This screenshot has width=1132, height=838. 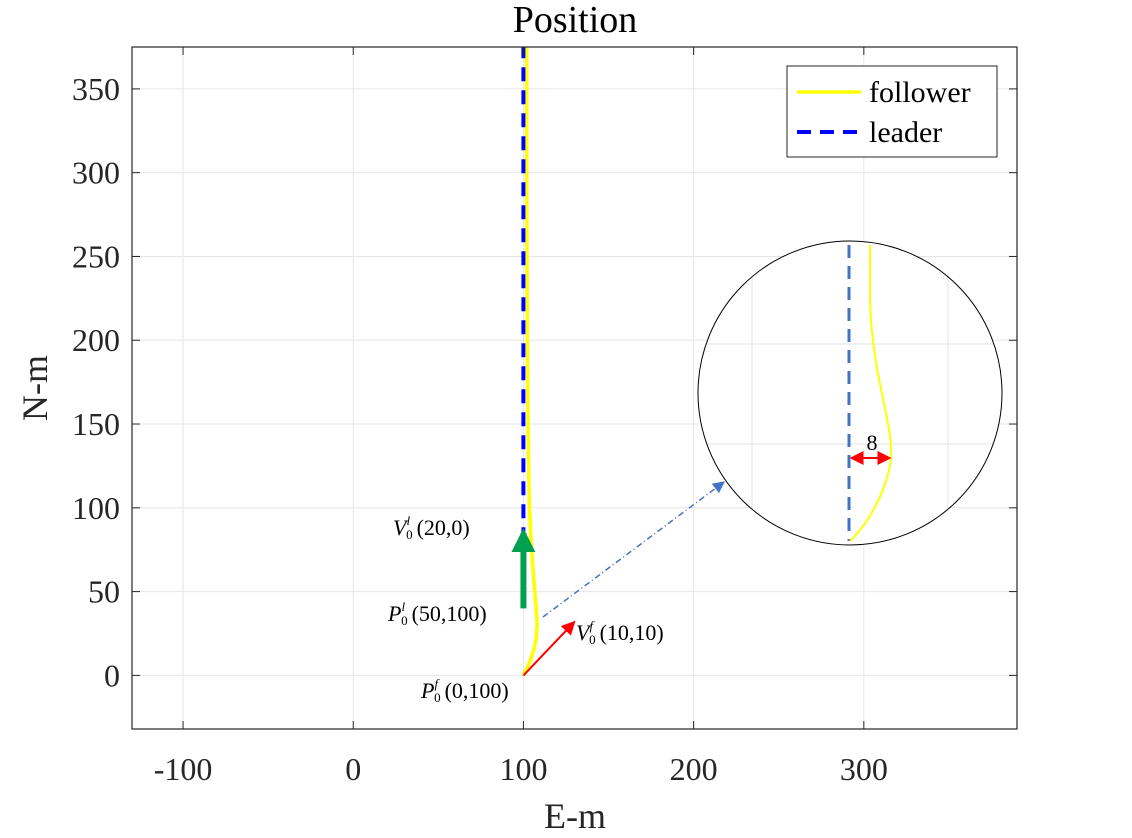 I want to click on x-tick-label: 0, so click(x=353, y=769).